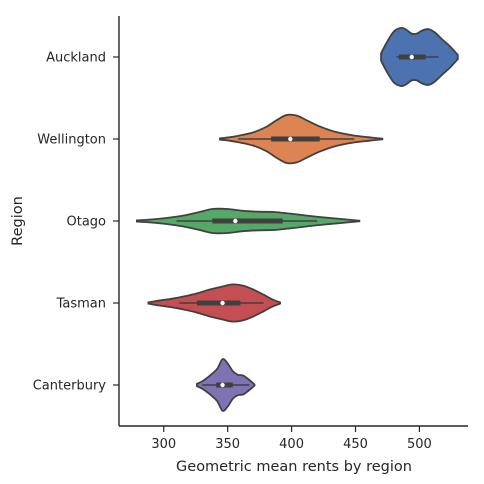 Image resolution: width=484 pixels, height=484 pixels. I want to click on x-tick-label: 450, so click(355, 444).